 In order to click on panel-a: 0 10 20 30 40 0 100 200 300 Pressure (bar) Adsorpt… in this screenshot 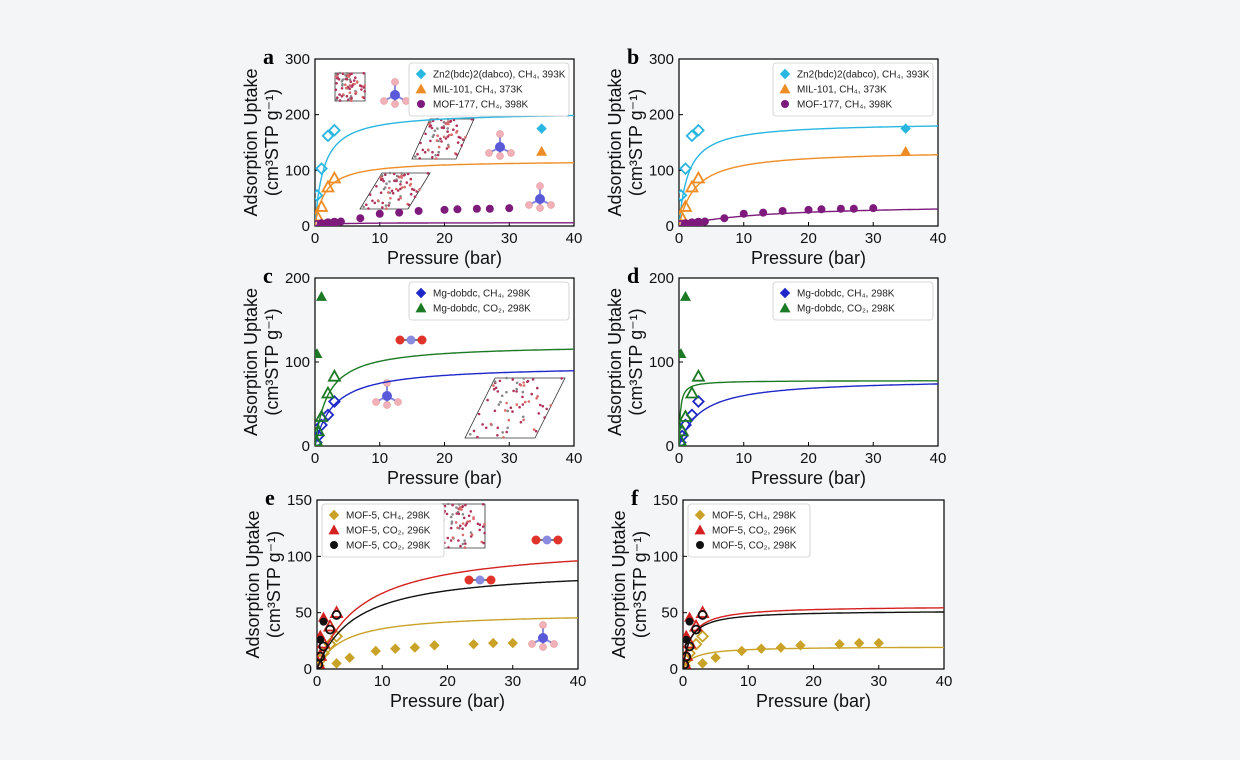, I will do `click(411, 156)`.